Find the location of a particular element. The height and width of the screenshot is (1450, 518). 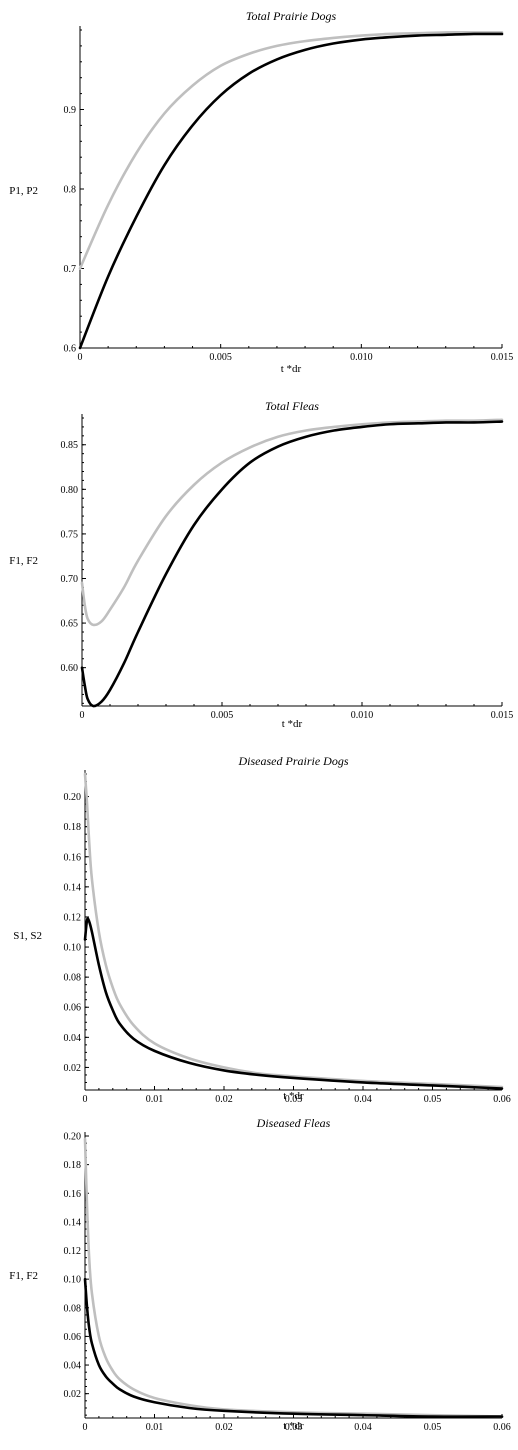

y-tick-label: 0.7 is located at coordinates (70, 269).